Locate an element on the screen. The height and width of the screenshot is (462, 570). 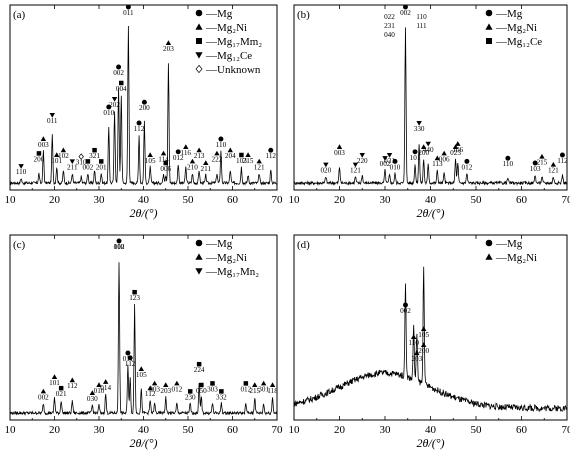
panel-label: (b) is located at coordinates (303, 15).